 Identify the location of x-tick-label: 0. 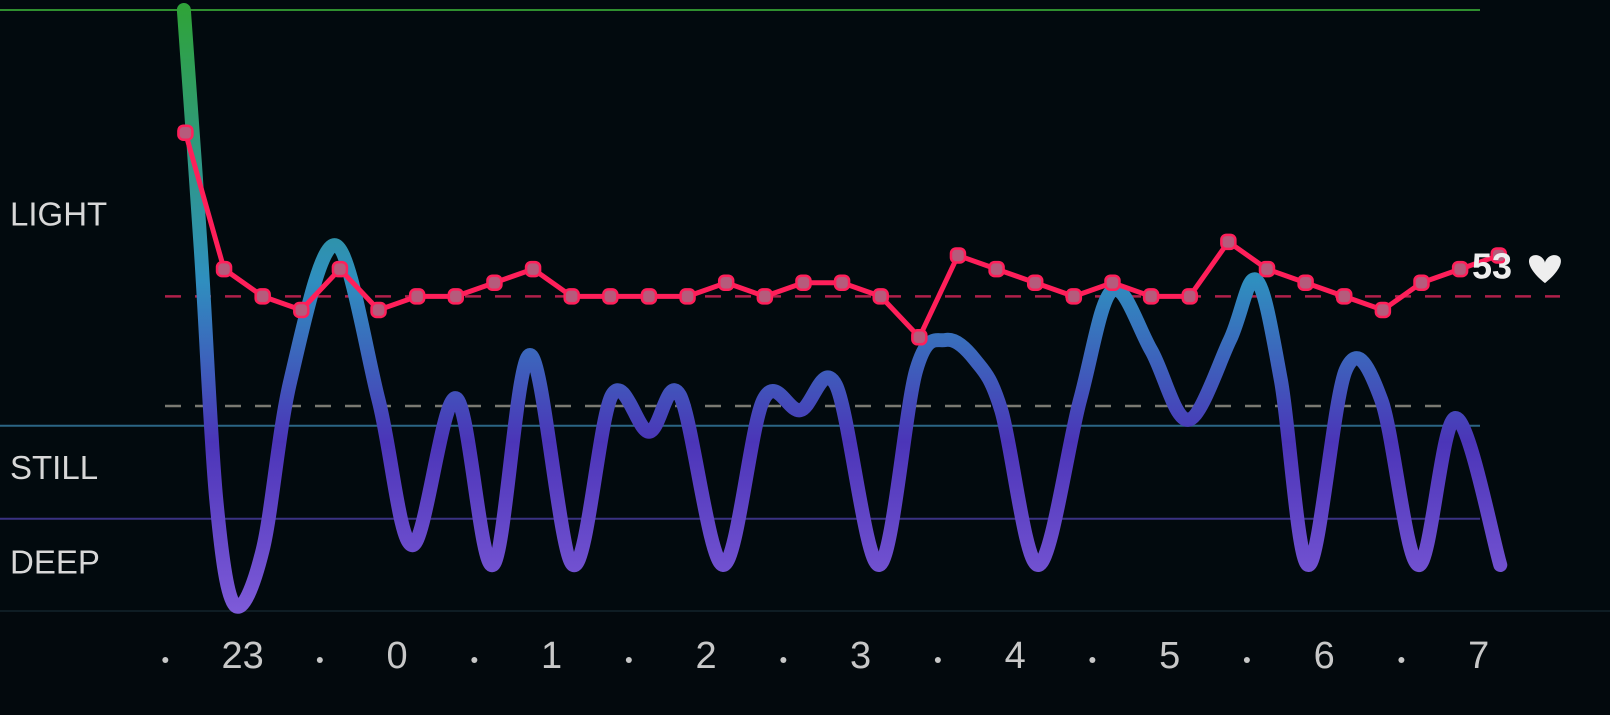
(397, 656).